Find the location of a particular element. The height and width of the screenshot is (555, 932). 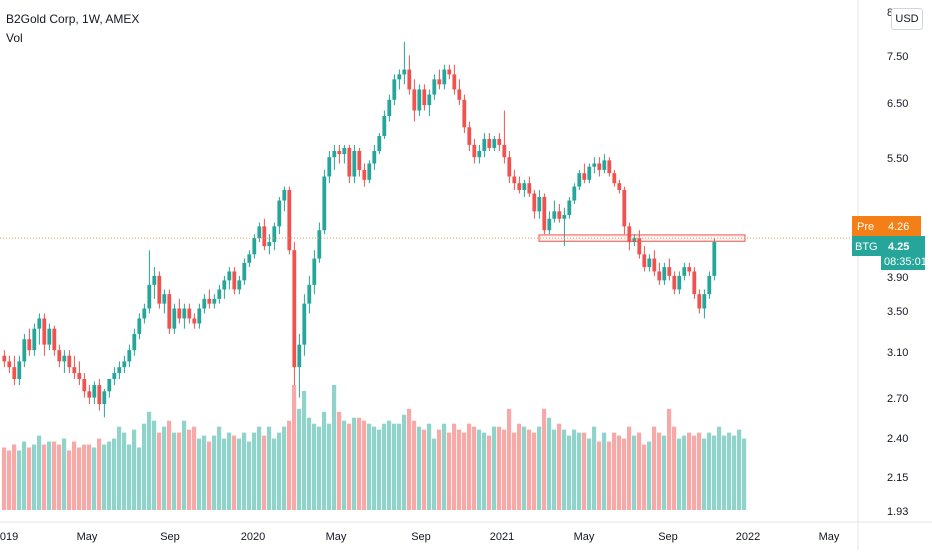

symbol-tag-label: BTG is located at coordinates (866, 247).